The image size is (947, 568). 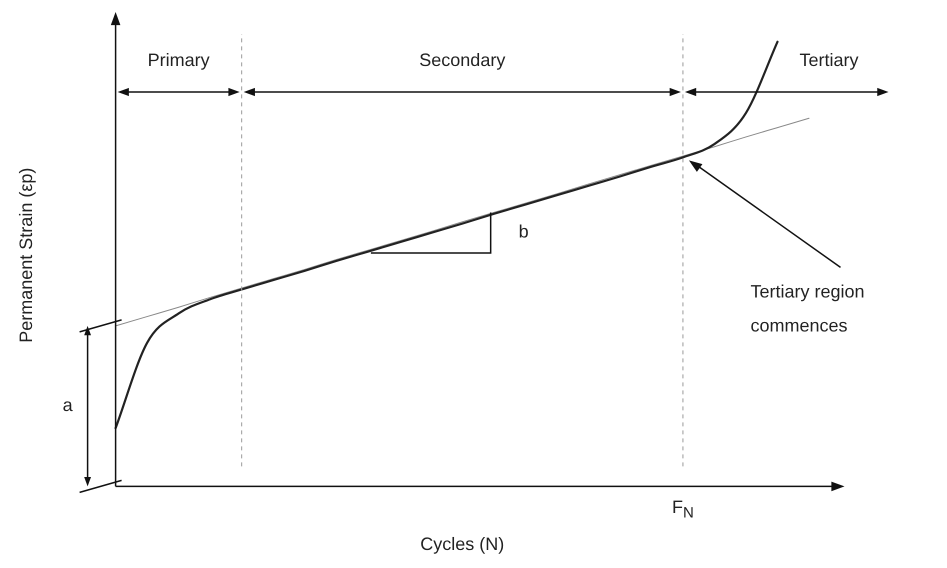 What do you see at coordinates (523, 232) in the screenshot?
I see `annotation: b` at bounding box center [523, 232].